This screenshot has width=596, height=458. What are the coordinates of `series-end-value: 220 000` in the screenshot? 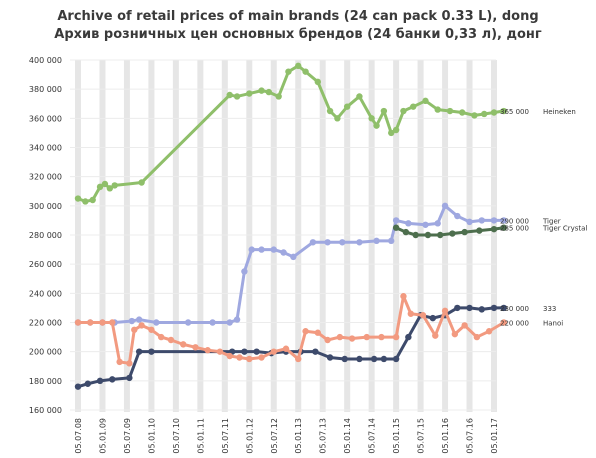 It's located at (514, 324).